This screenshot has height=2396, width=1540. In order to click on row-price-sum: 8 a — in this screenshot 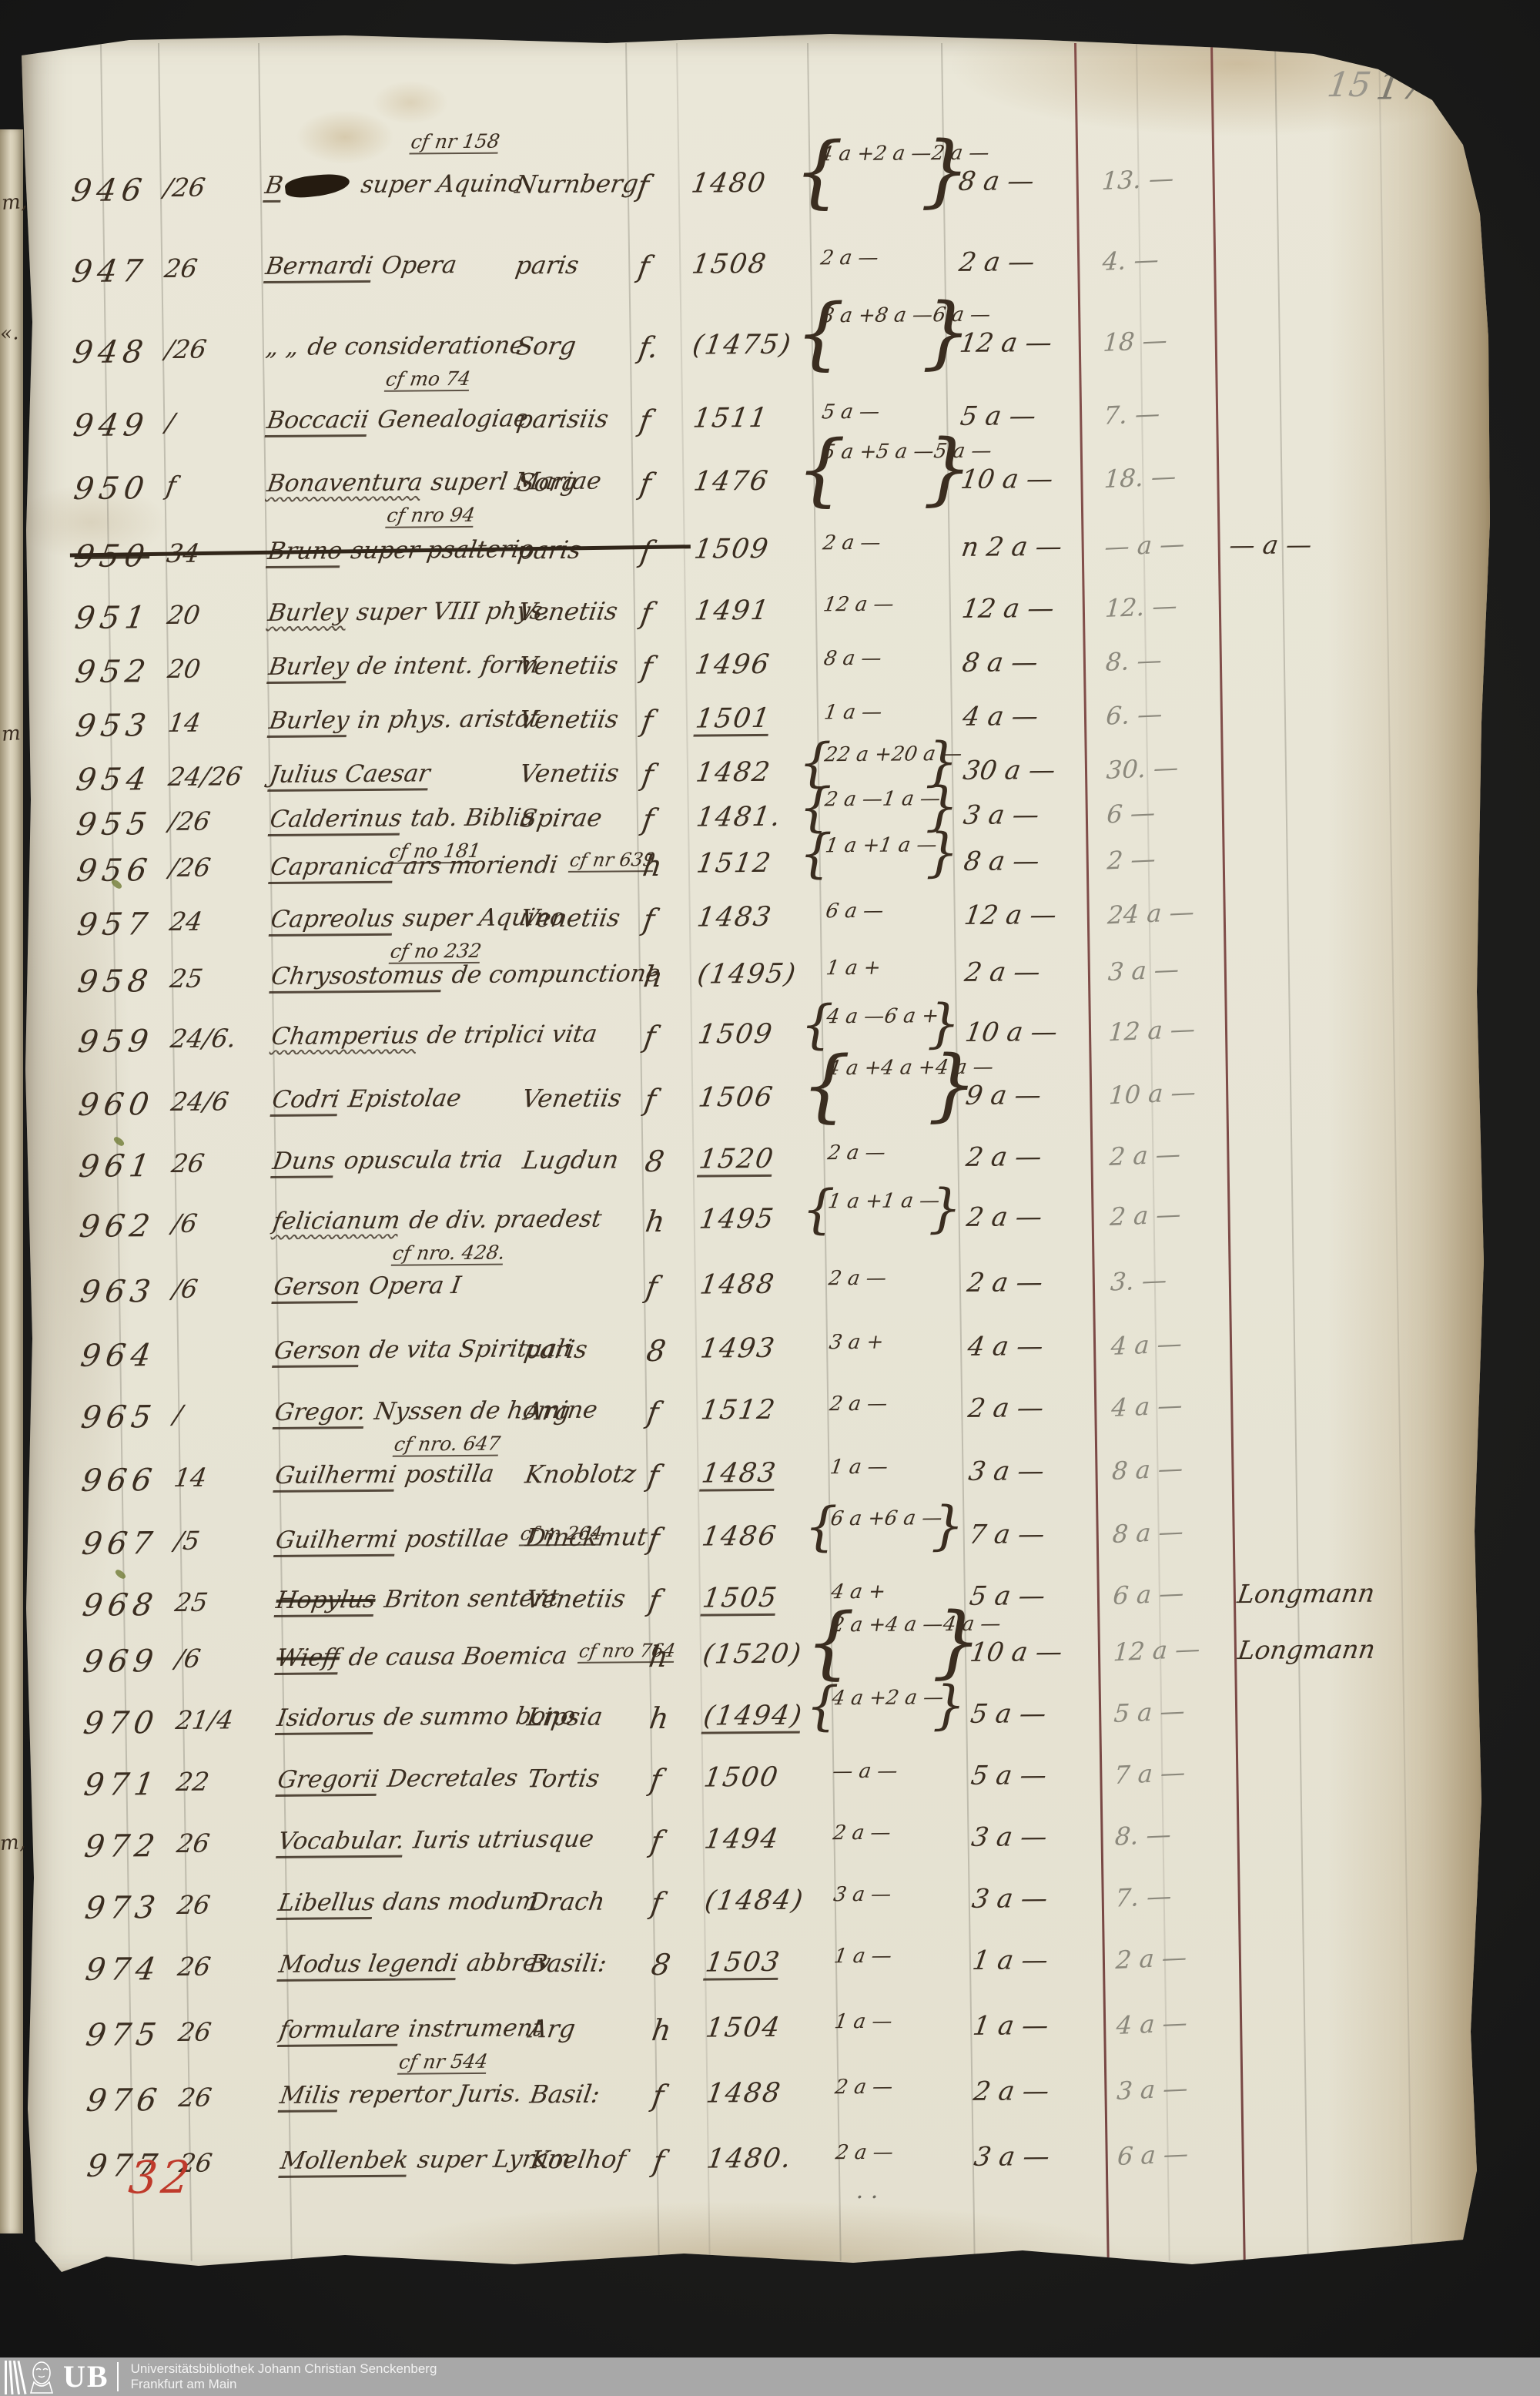, I will do `click(1000, 663)`.